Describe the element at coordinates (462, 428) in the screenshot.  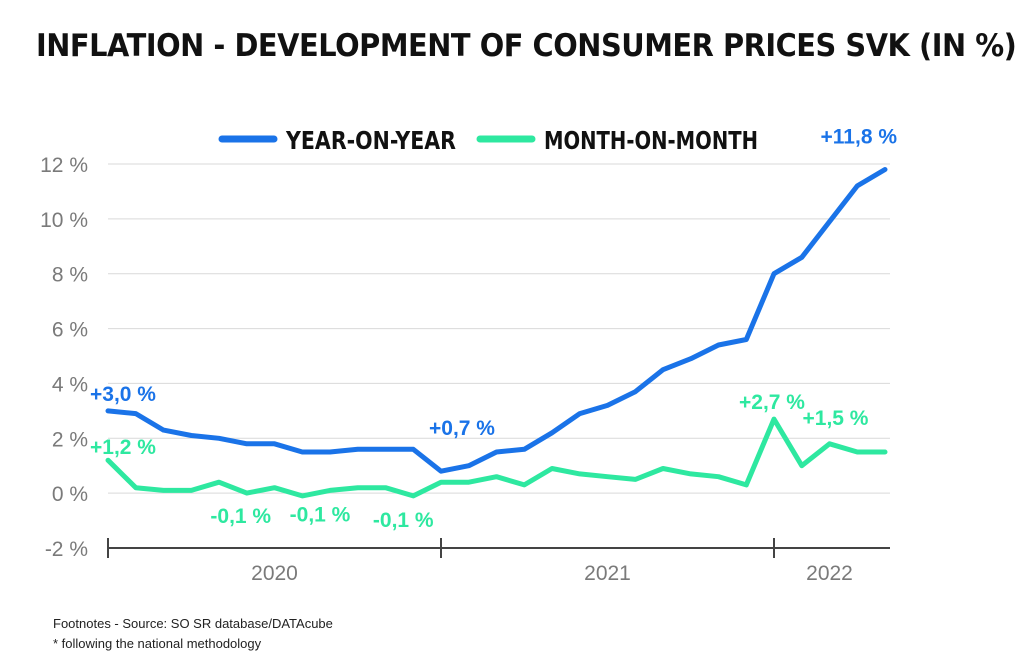
I see `data-label: +0,7 %` at that location.